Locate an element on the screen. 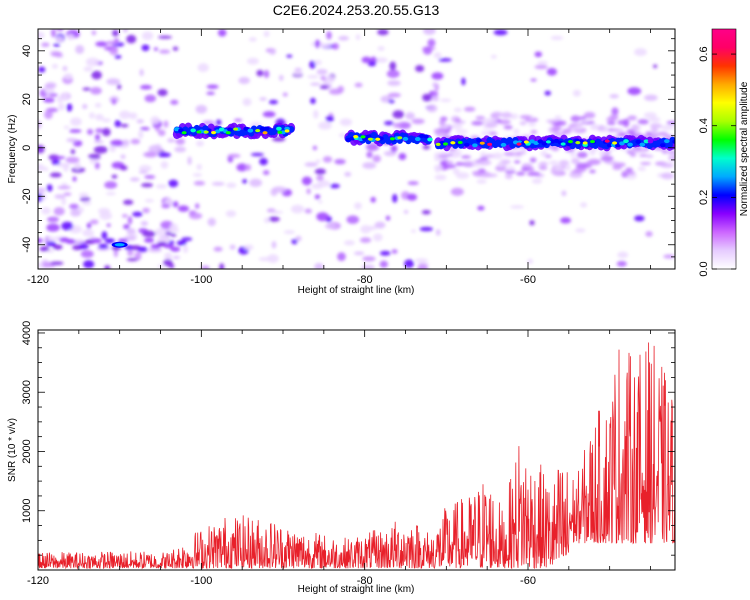  y-tick-label: 20 is located at coordinates (27, 99).